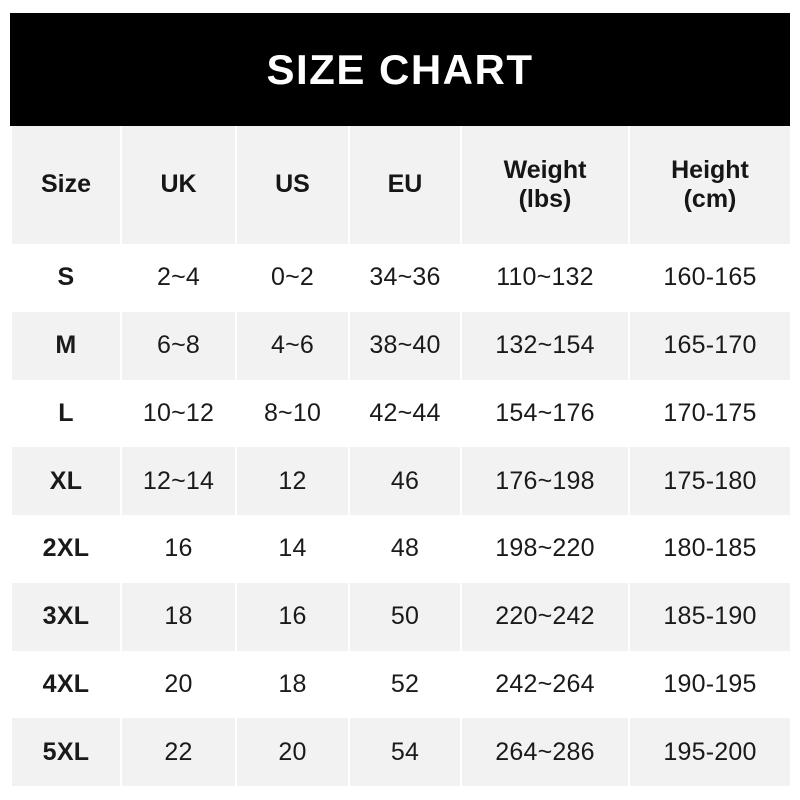  I want to click on column-header-eu: EU, so click(405, 185).